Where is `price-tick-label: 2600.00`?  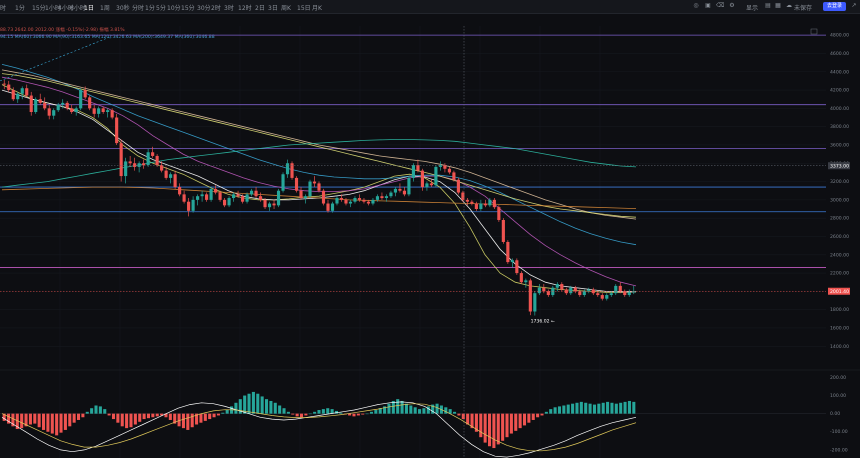 price-tick-label: 2600.00 is located at coordinates (839, 237).